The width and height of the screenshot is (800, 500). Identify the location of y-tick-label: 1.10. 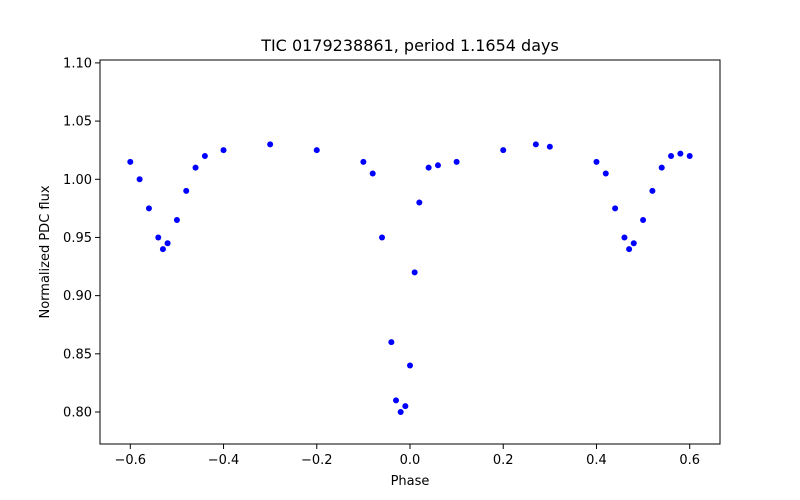
(77, 63).